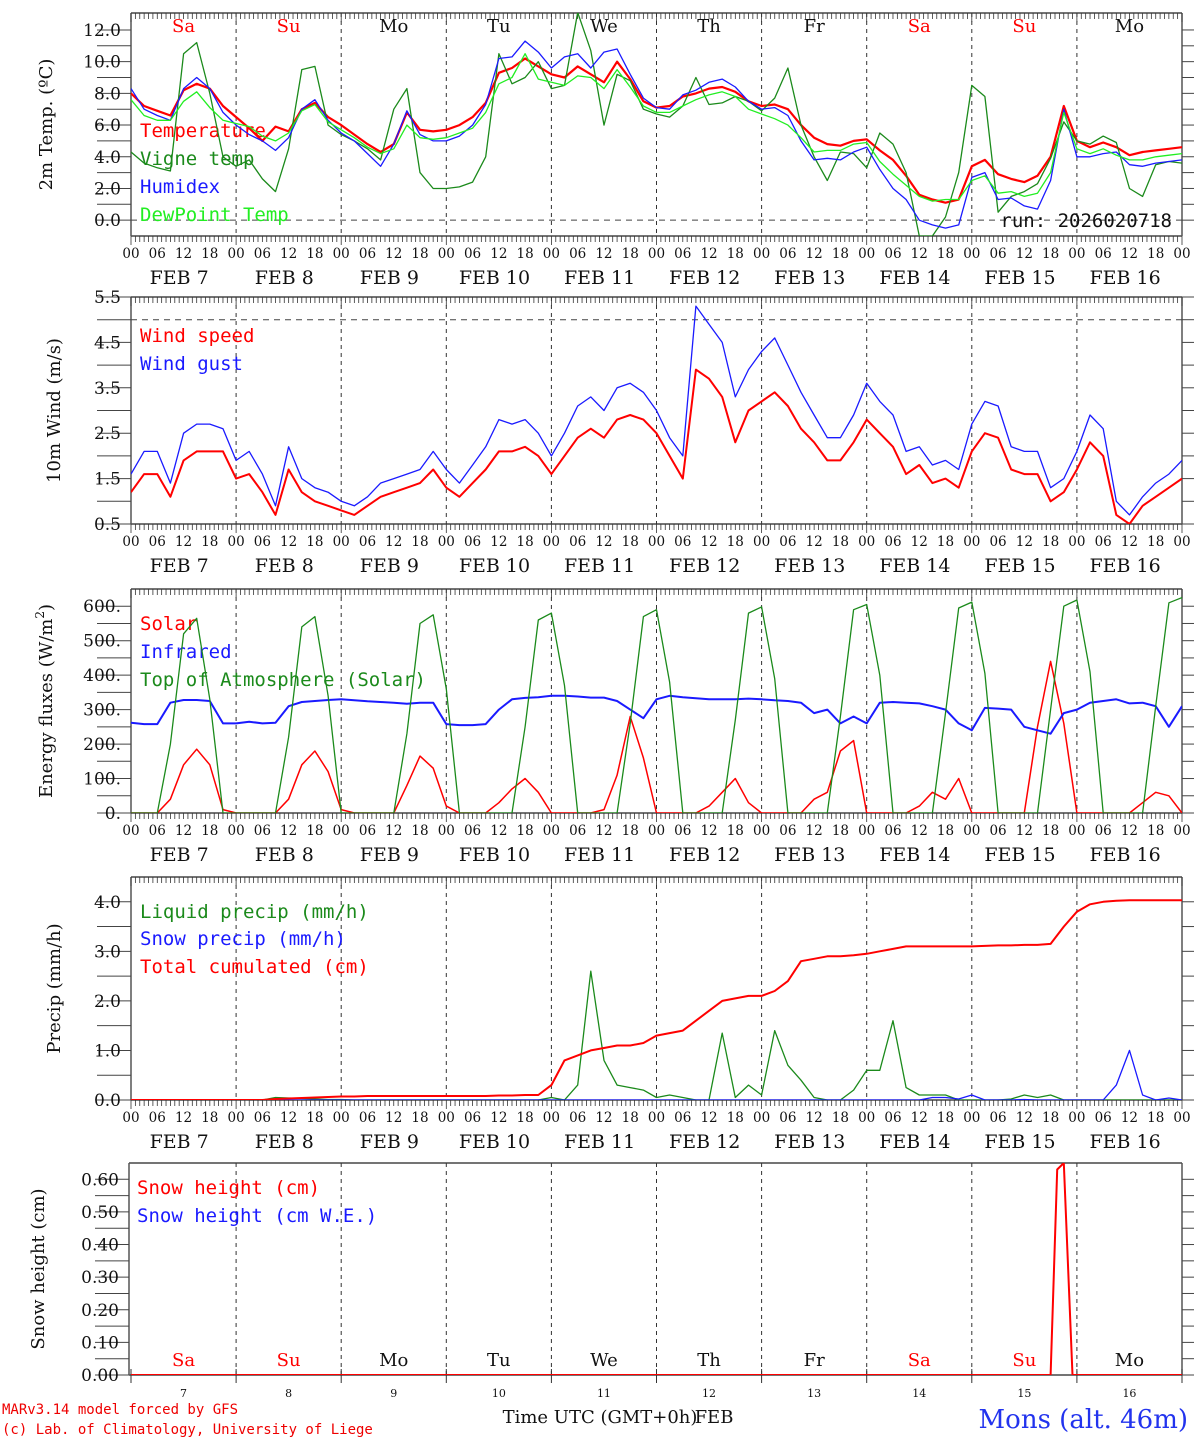  What do you see at coordinates (1129, 1393) in the screenshot?
I see `day-number-label: 16` at bounding box center [1129, 1393].